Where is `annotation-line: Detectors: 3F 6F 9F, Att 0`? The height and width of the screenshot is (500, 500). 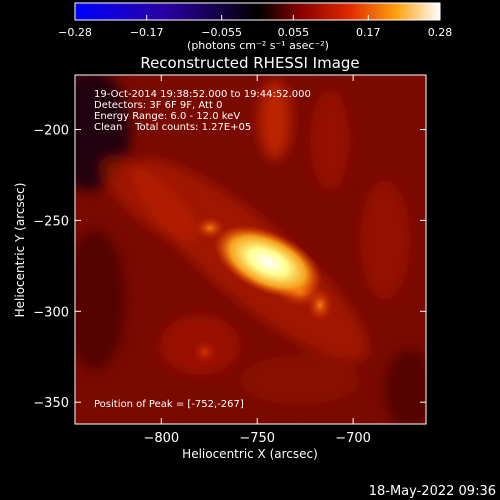 annotation-line: Detectors: 3F 6F 9F, Att 0 is located at coordinates (158, 105).